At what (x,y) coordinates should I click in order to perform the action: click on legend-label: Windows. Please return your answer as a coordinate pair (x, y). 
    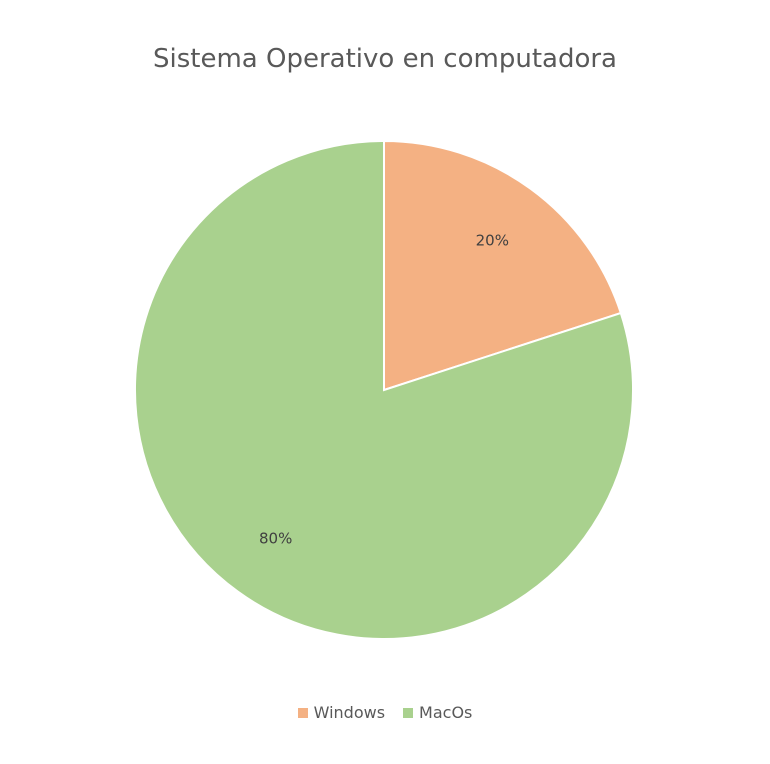
    Looking at the image, I should click on (349, 712).